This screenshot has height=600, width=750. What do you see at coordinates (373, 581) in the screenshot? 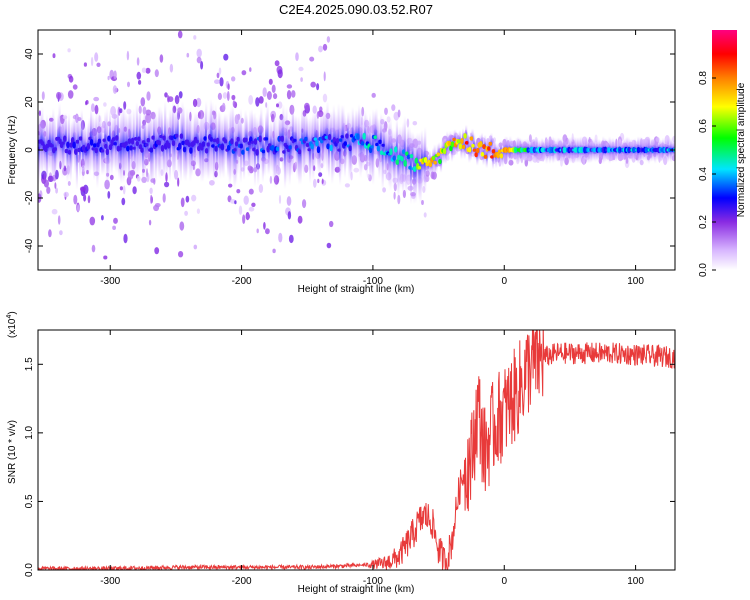
I see `snr-x-tick-label: -100` at bounding box center [373, 581].